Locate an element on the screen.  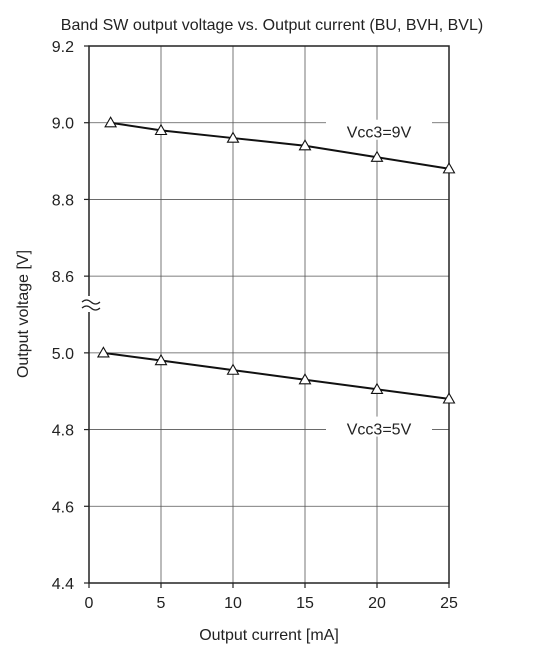
y-axis-label: Output voltage [V] is located at coordinates (23, 314).